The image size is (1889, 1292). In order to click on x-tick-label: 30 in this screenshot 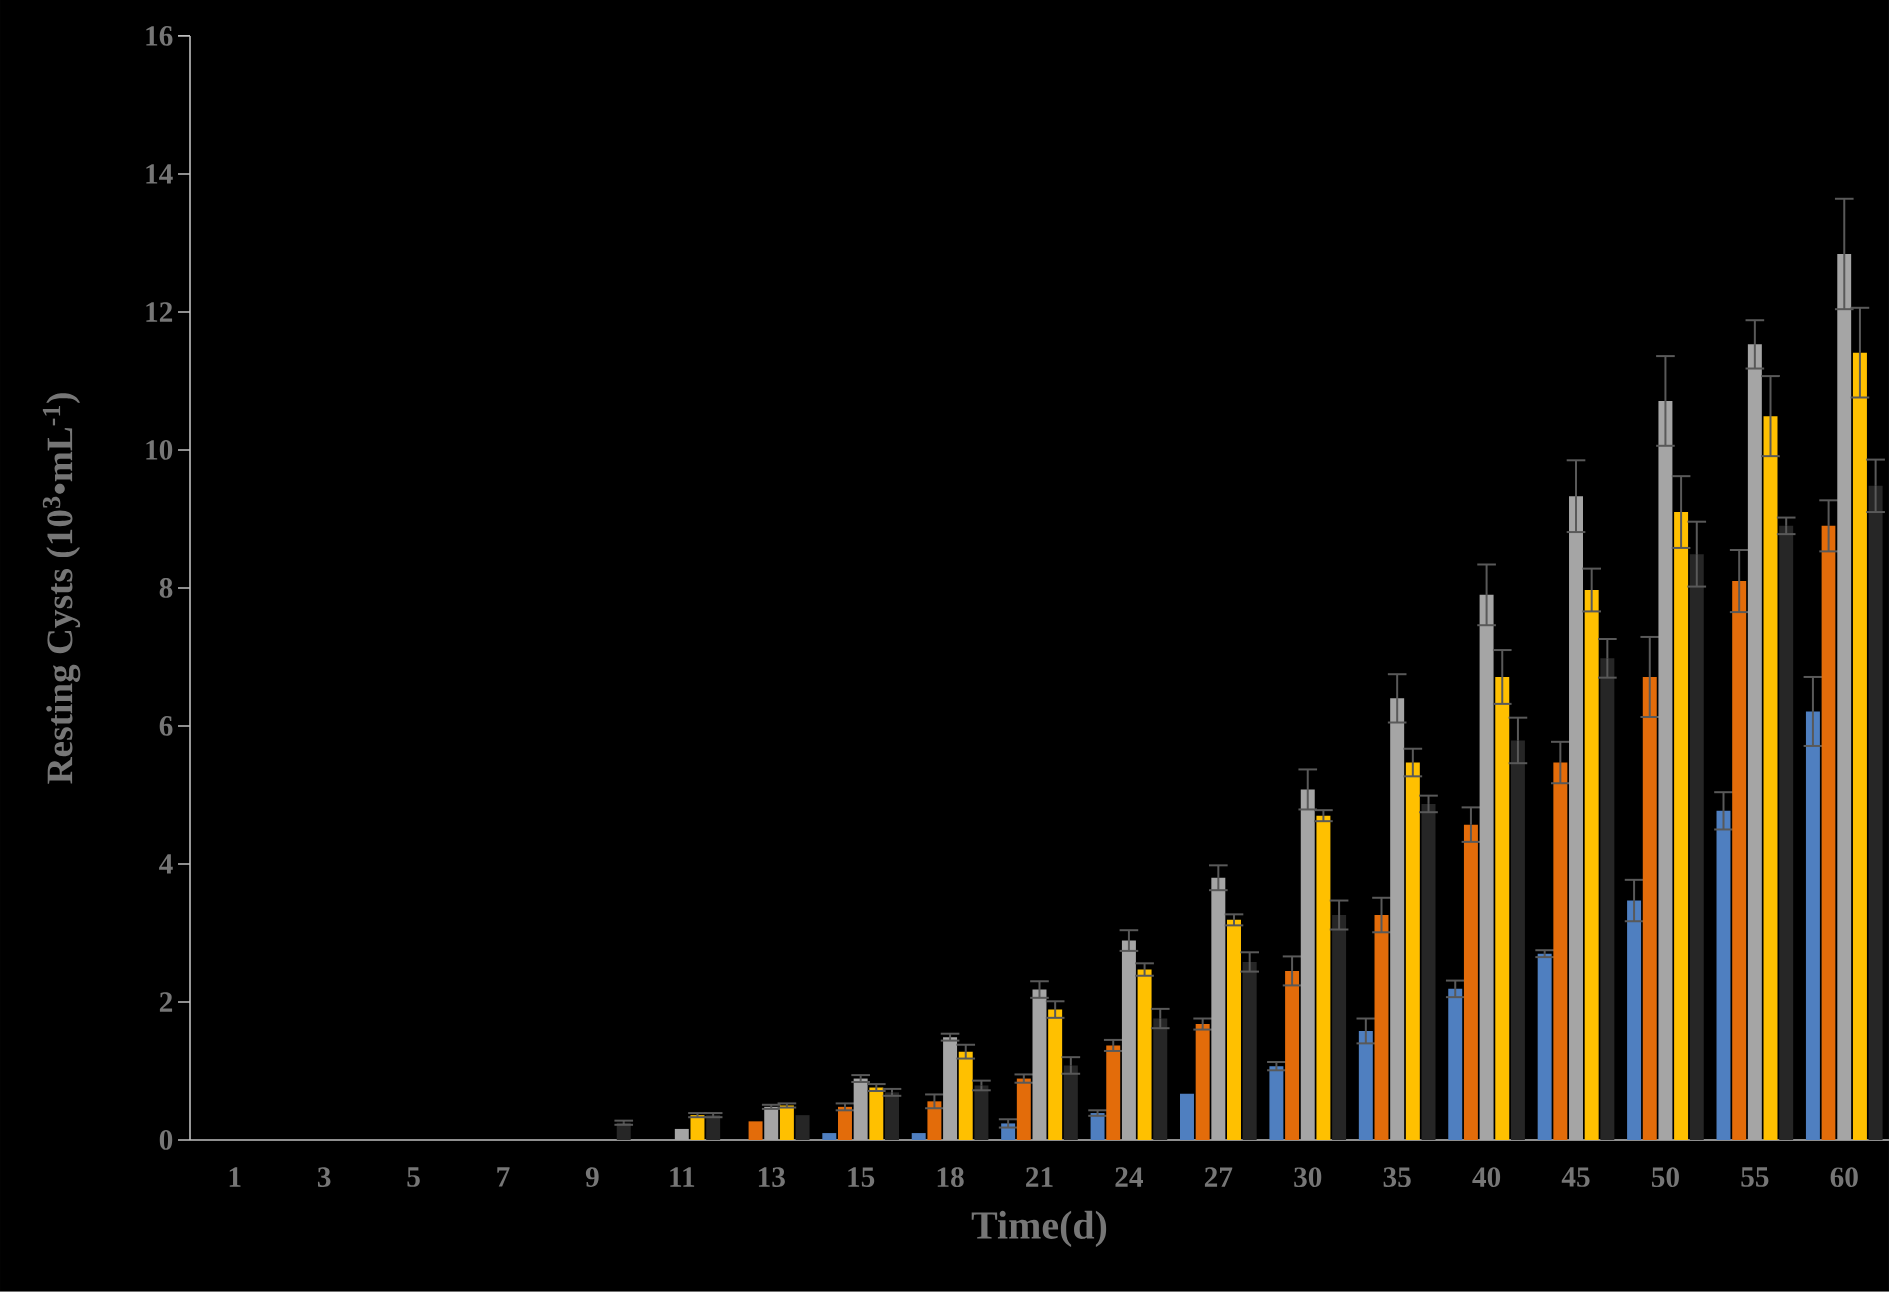, I will do `click(1308, 1177)`.